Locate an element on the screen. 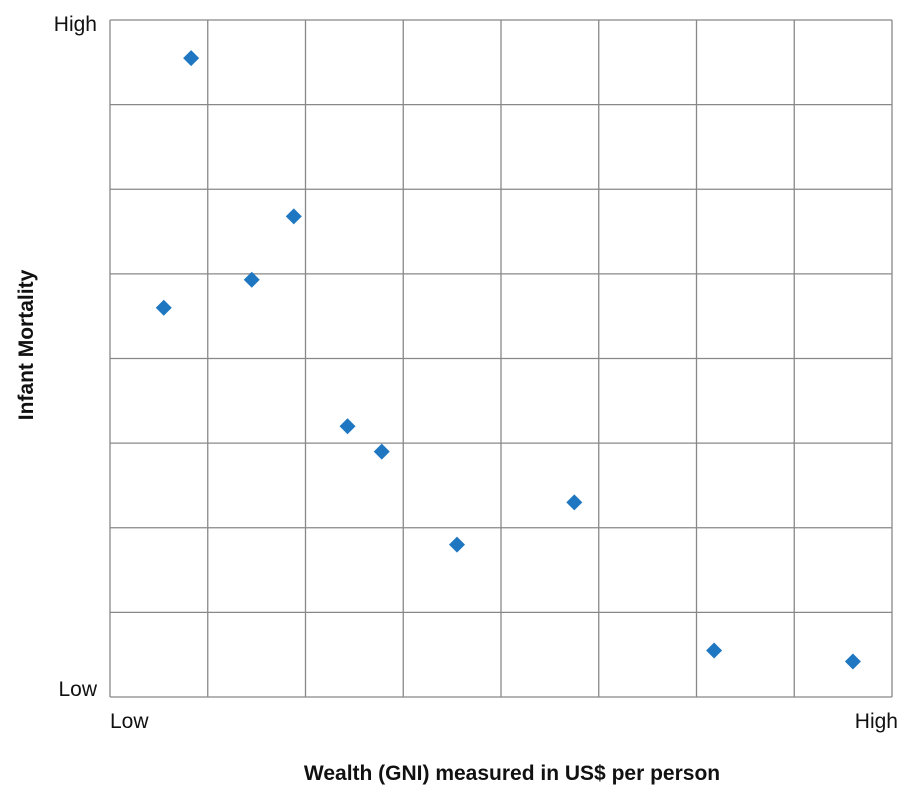 The width and height of the screenshot is (906, 787). x-axis-title: Wealth (GNI) measured in US$ per person is located at coordinates (512, 773).